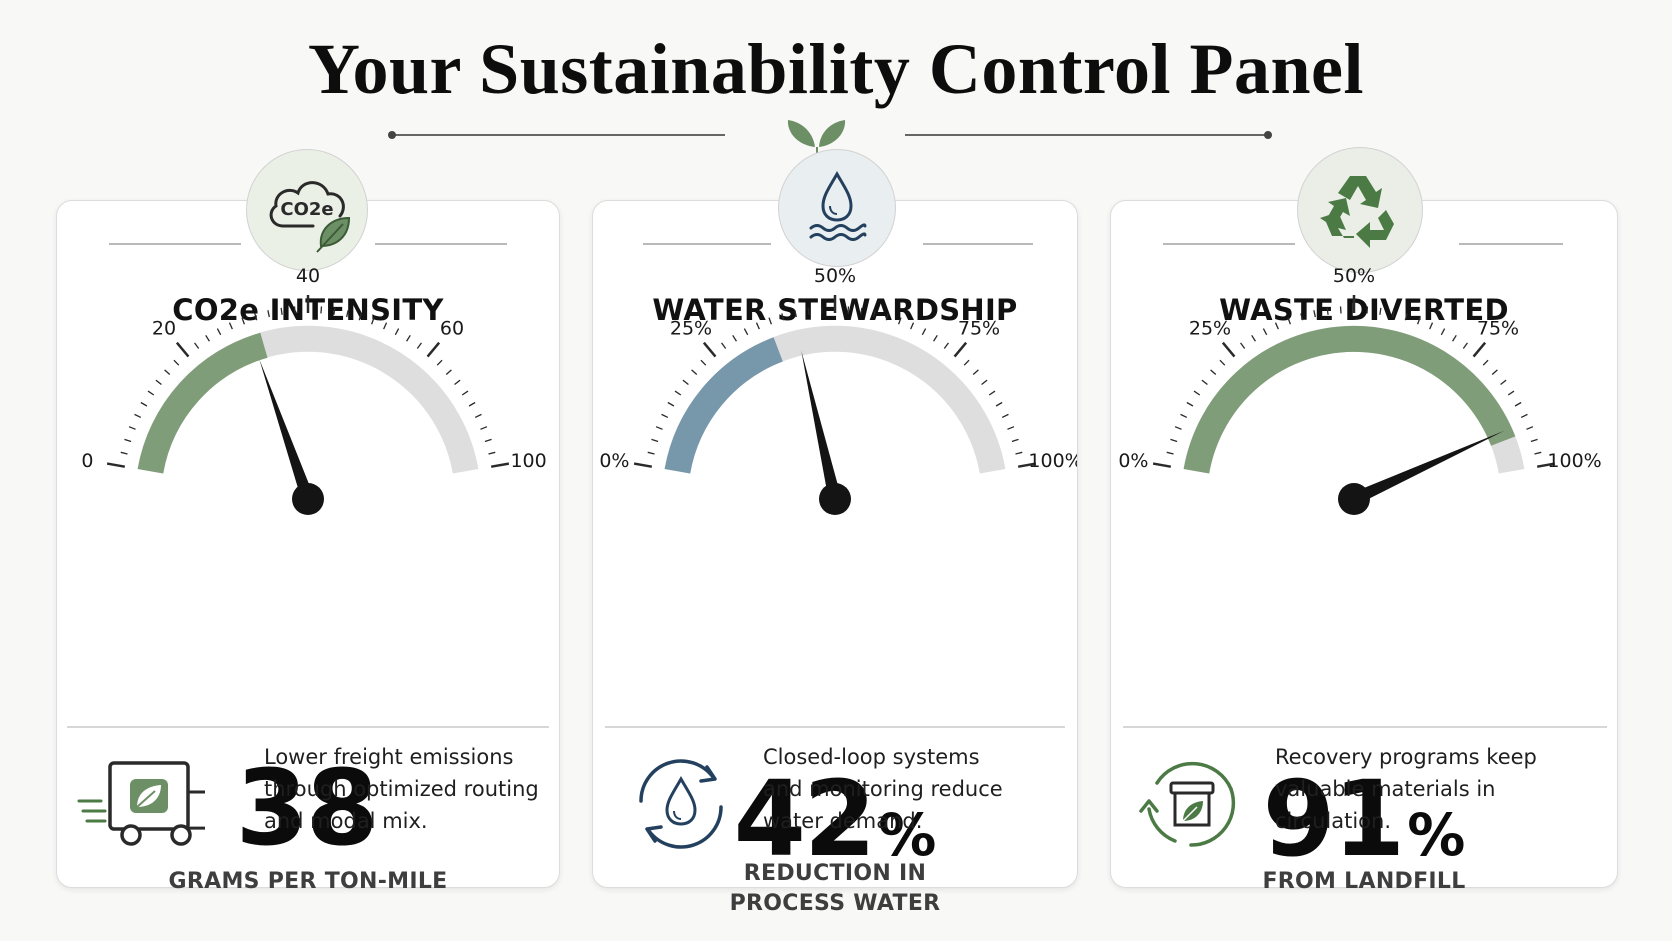 This screenshot has height=941, width=1672. I want to click on page-title: Your Sustainability Control Panel, so click(836, 69).